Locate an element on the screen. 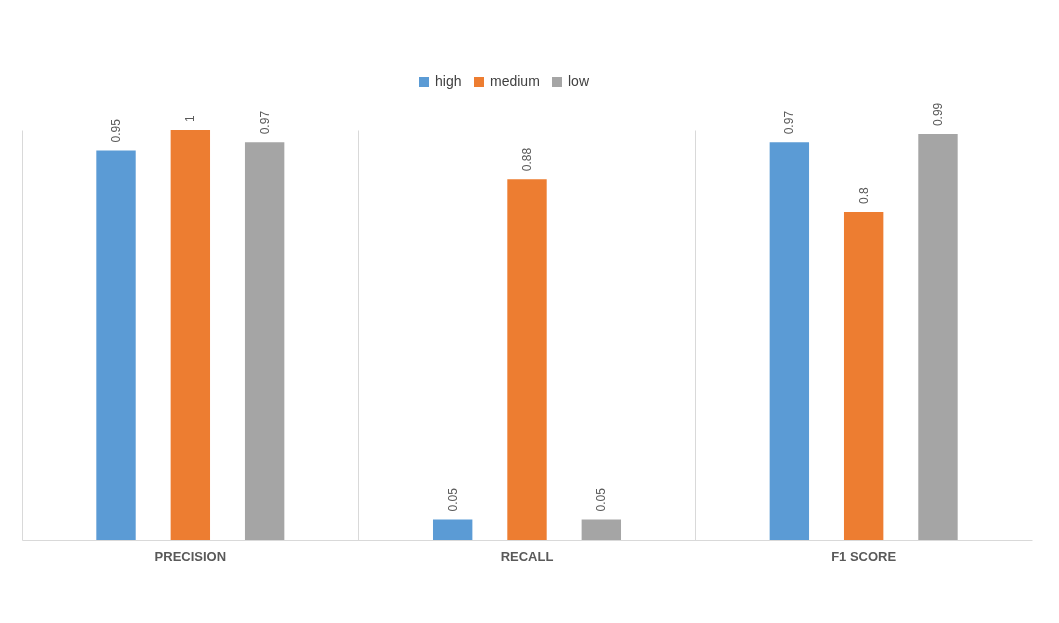  data-label: 0.95 is located at coordinates (116, 130).